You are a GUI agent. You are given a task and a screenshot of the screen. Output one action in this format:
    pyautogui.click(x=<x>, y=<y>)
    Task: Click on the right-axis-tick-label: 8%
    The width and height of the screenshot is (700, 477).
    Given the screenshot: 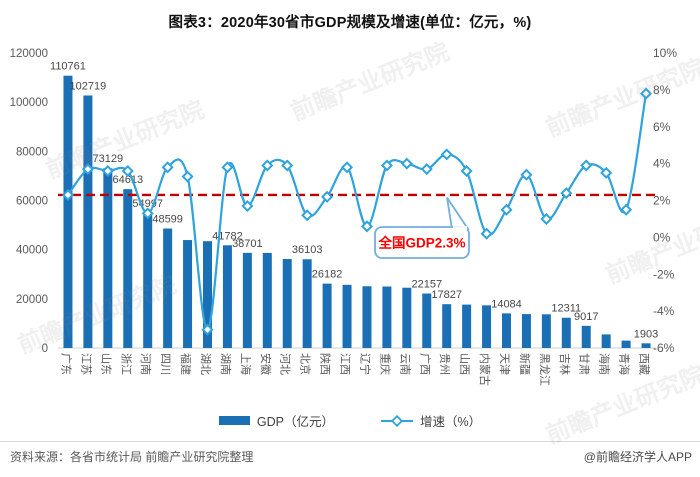 What is the action you would take?
    pyautogui.click(x=662, y=90)
    